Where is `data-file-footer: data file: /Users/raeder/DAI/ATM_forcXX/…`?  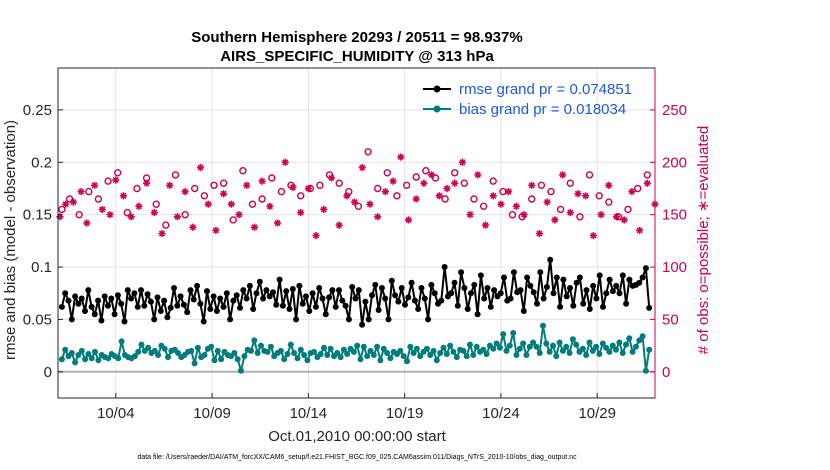
data-file-footer: data file: /Users/raeder/DAI/ATM_forcXX/… is located at coordinates (357, 457).